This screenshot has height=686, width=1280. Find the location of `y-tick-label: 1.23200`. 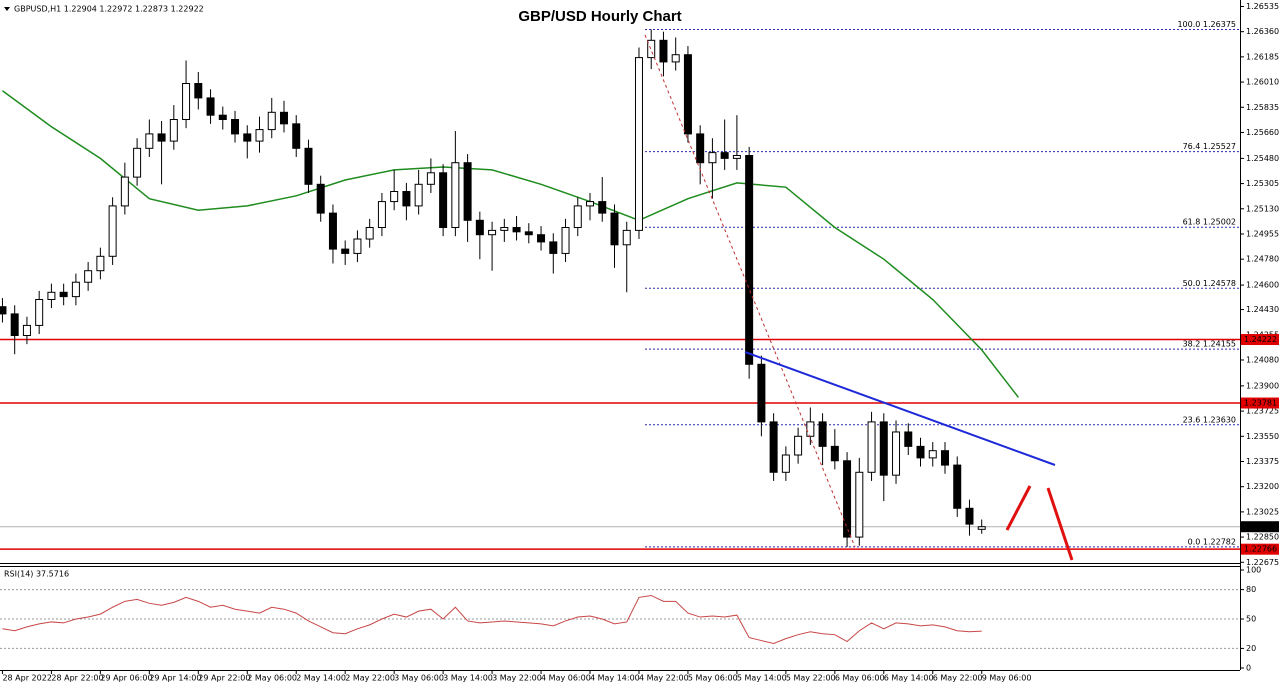

y-tick-label: 1.23200 is located at coordinates (1262, 486).